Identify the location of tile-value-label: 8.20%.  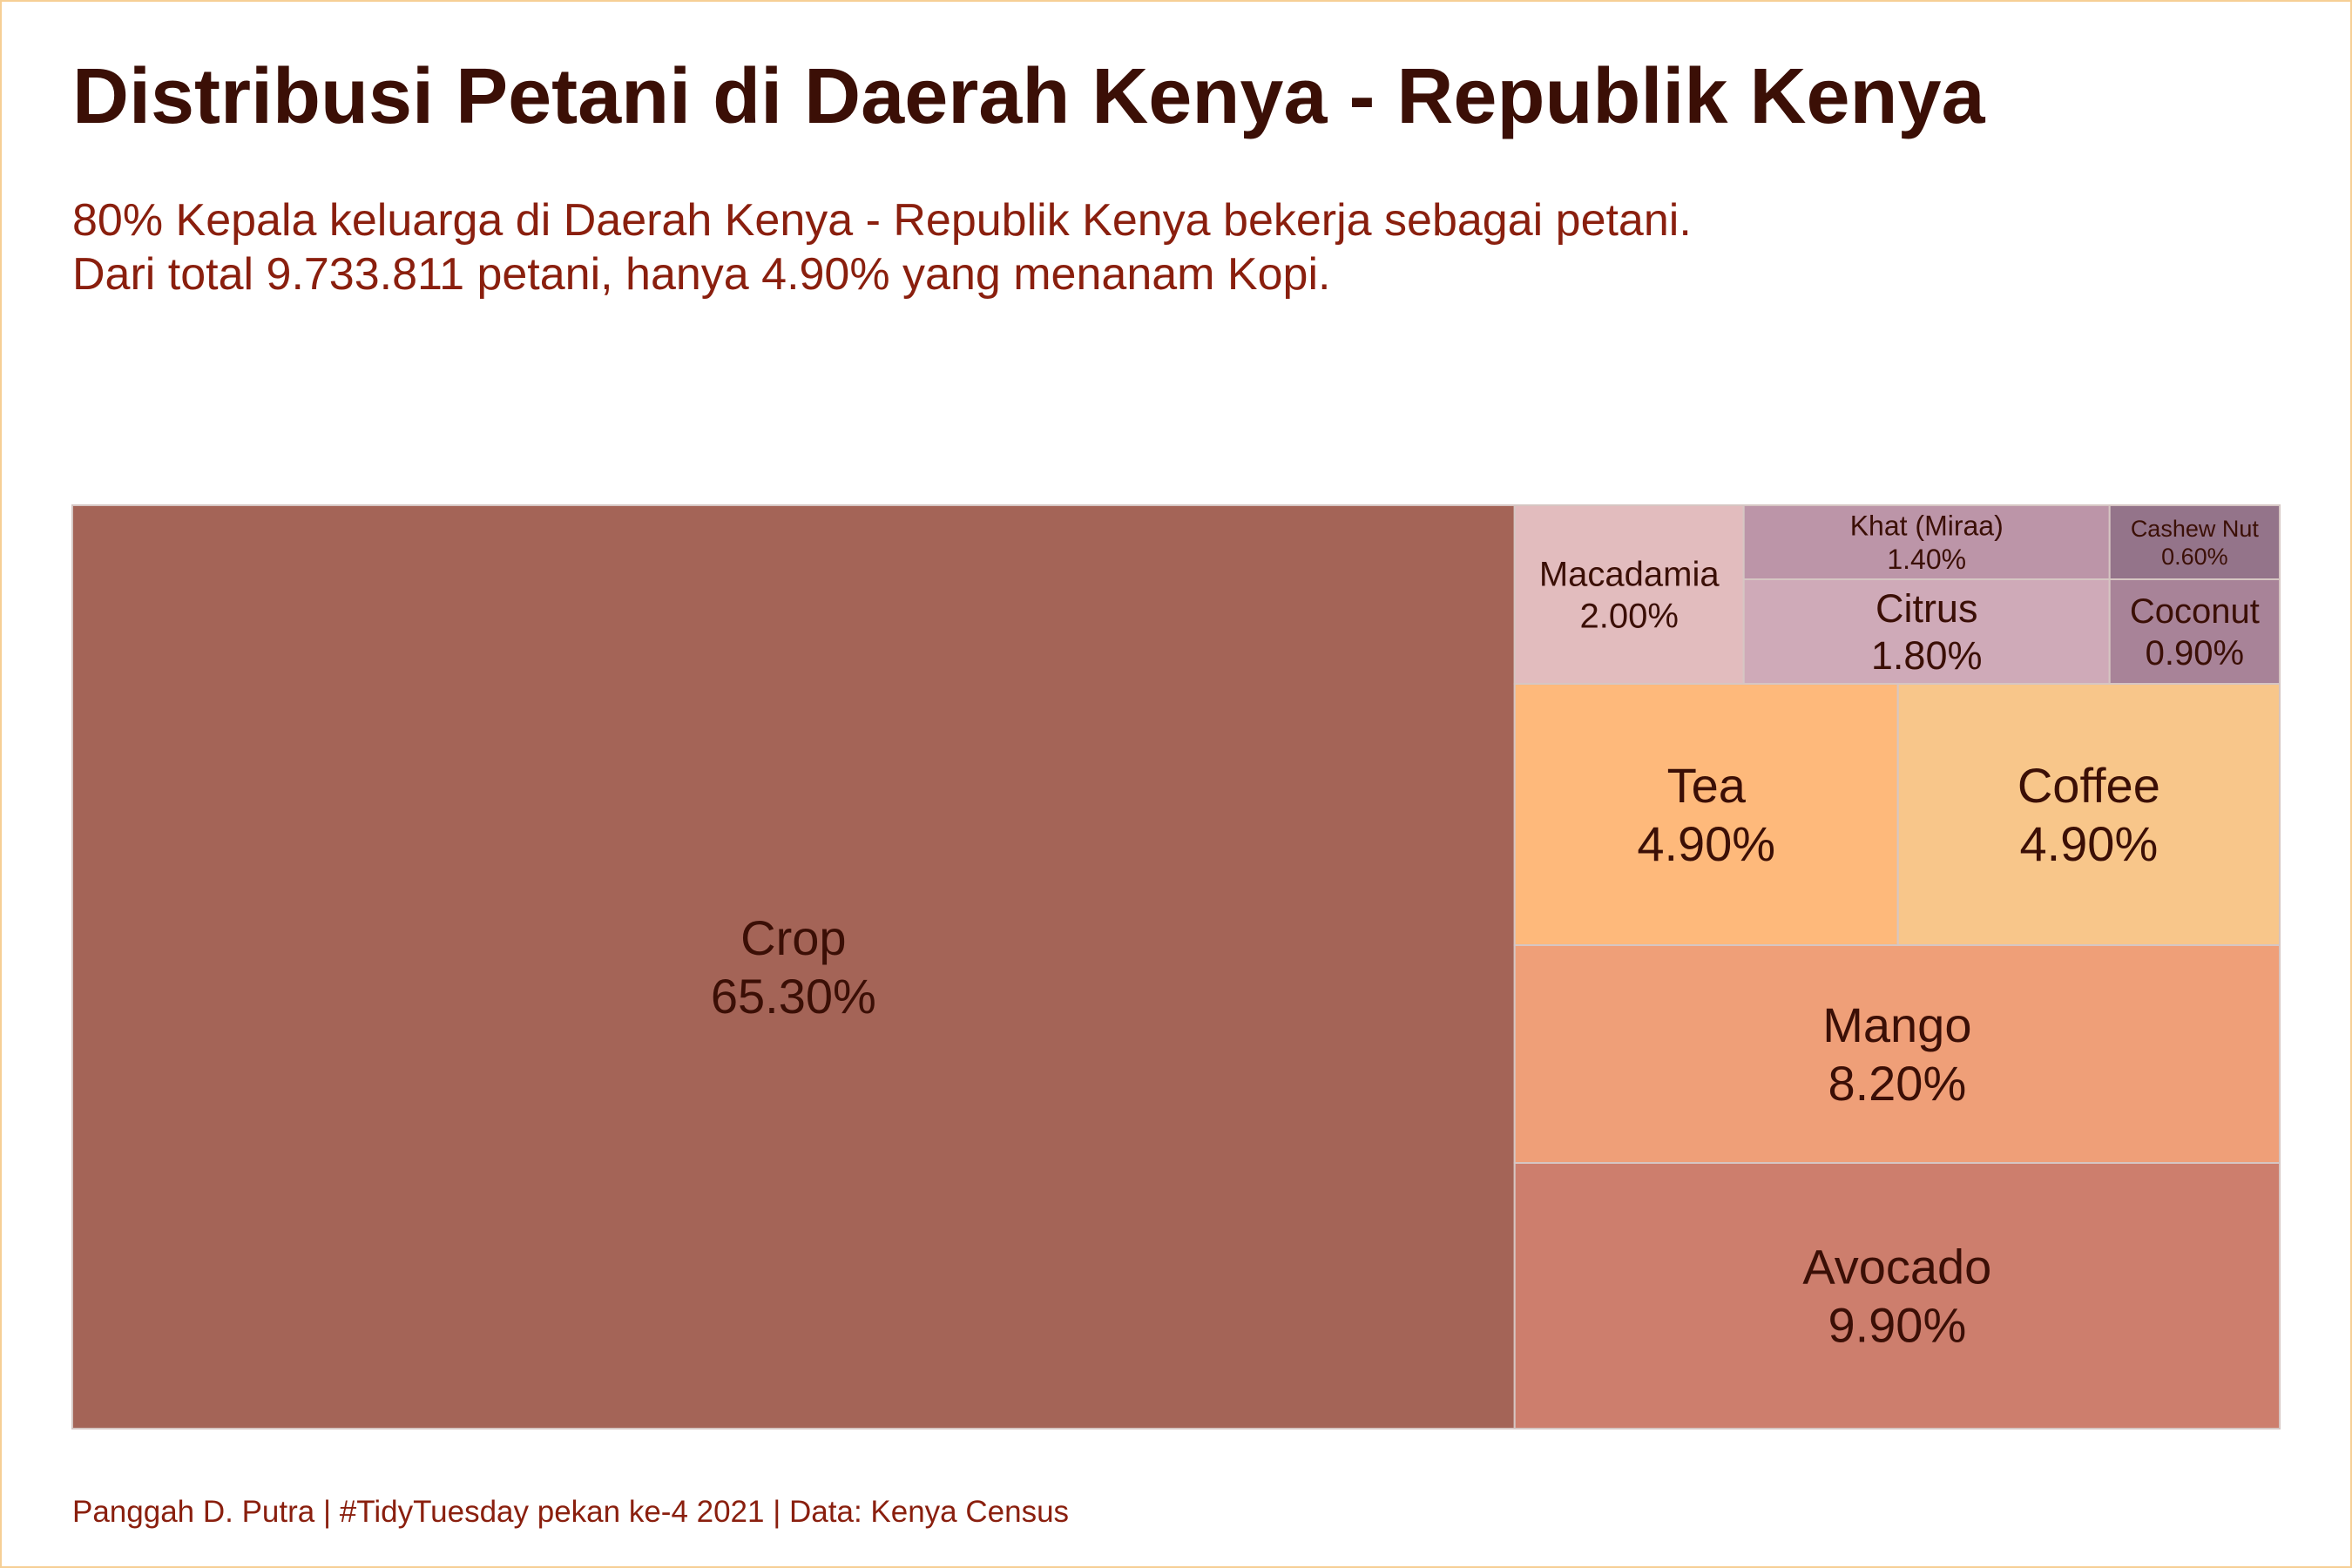
(1897, 1083).